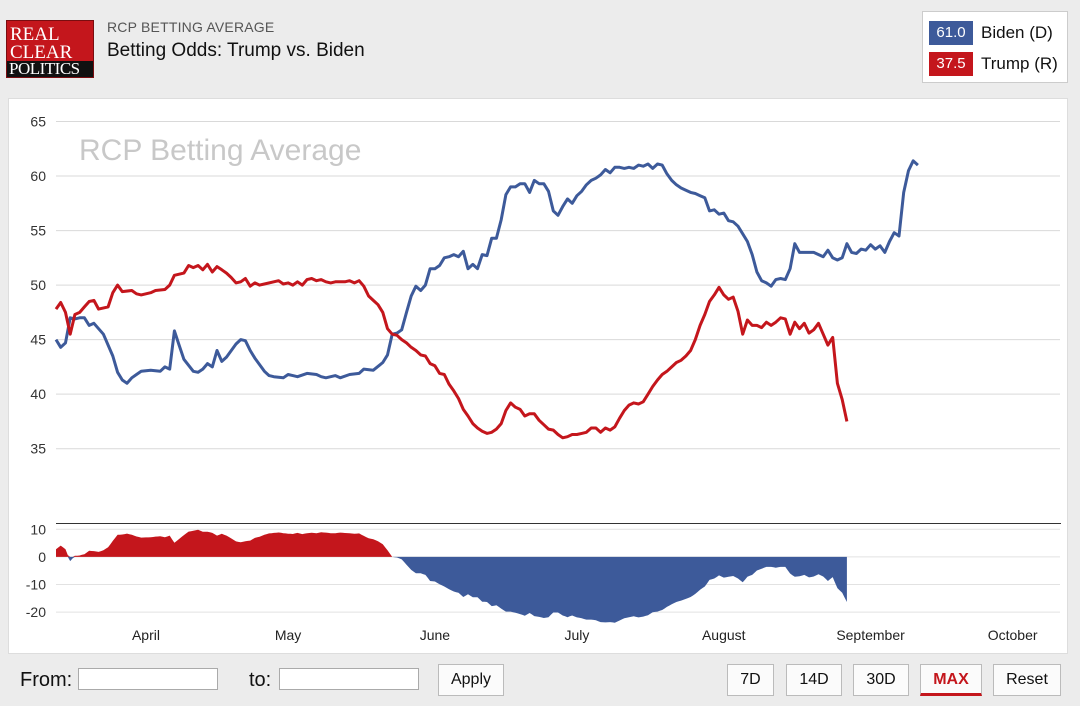 Image resolution: width=1080 pixels, height=706 pixels. What do you see at coordinates (38, 529) in the screenshot?
I see `spread-y-tick-label: 10` at bounding box center [38, 529].